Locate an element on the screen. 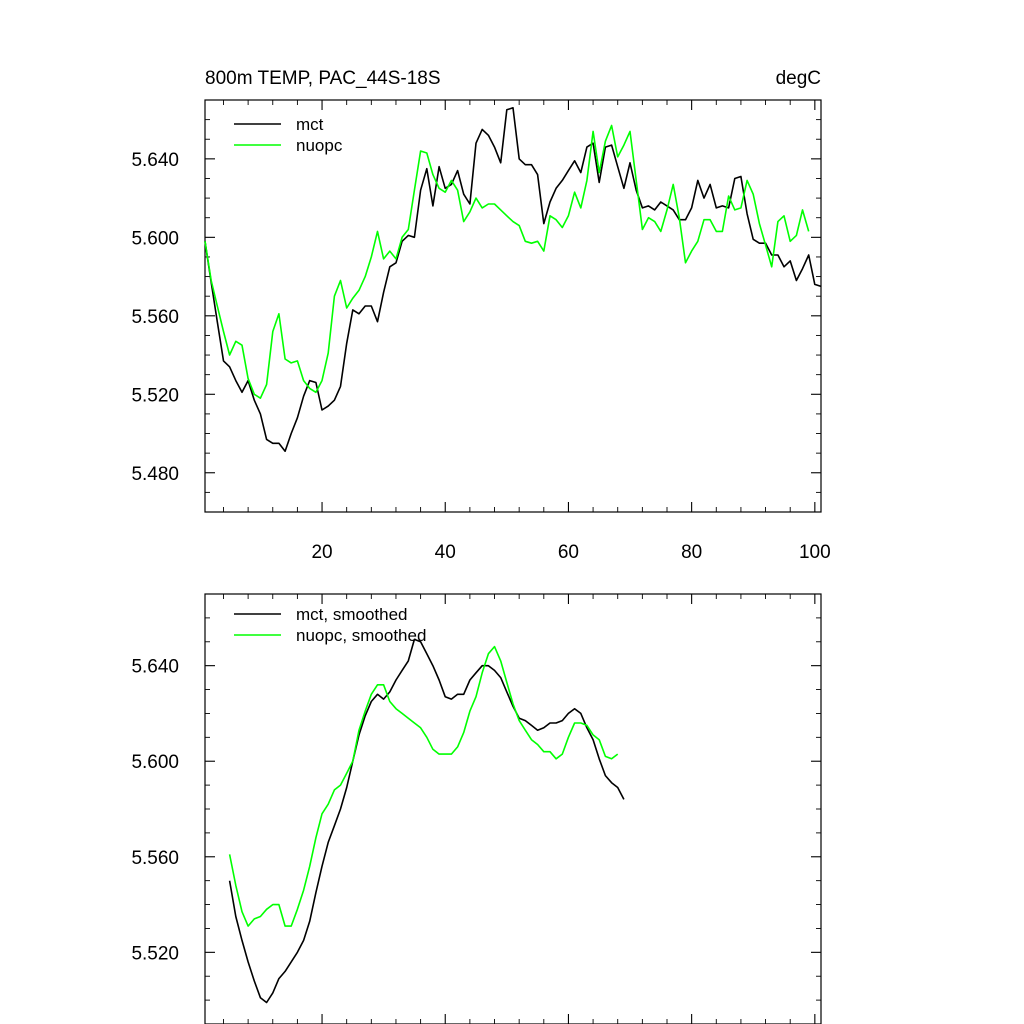 The width and height of the screenshot is (1024, 1024). series-lines is located at coordinates (426, 821).